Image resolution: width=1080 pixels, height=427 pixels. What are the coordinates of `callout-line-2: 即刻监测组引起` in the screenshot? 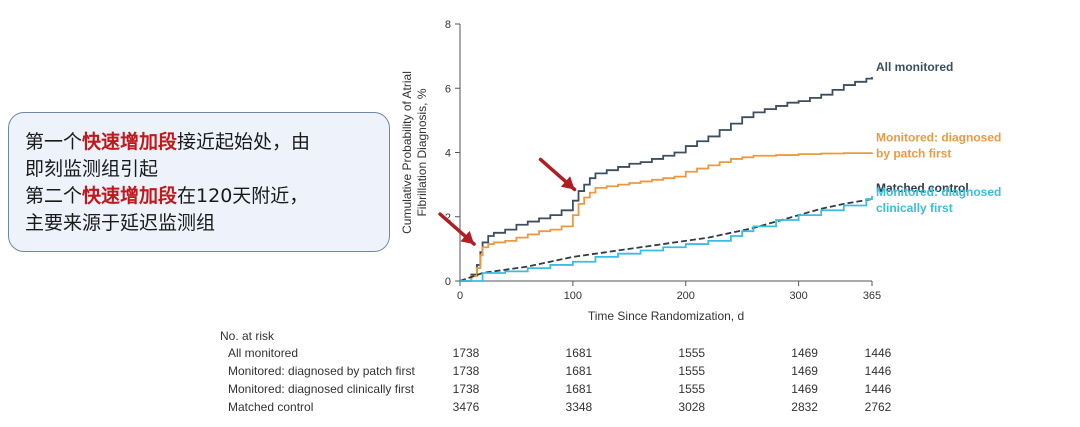 It's located at (92, 169).